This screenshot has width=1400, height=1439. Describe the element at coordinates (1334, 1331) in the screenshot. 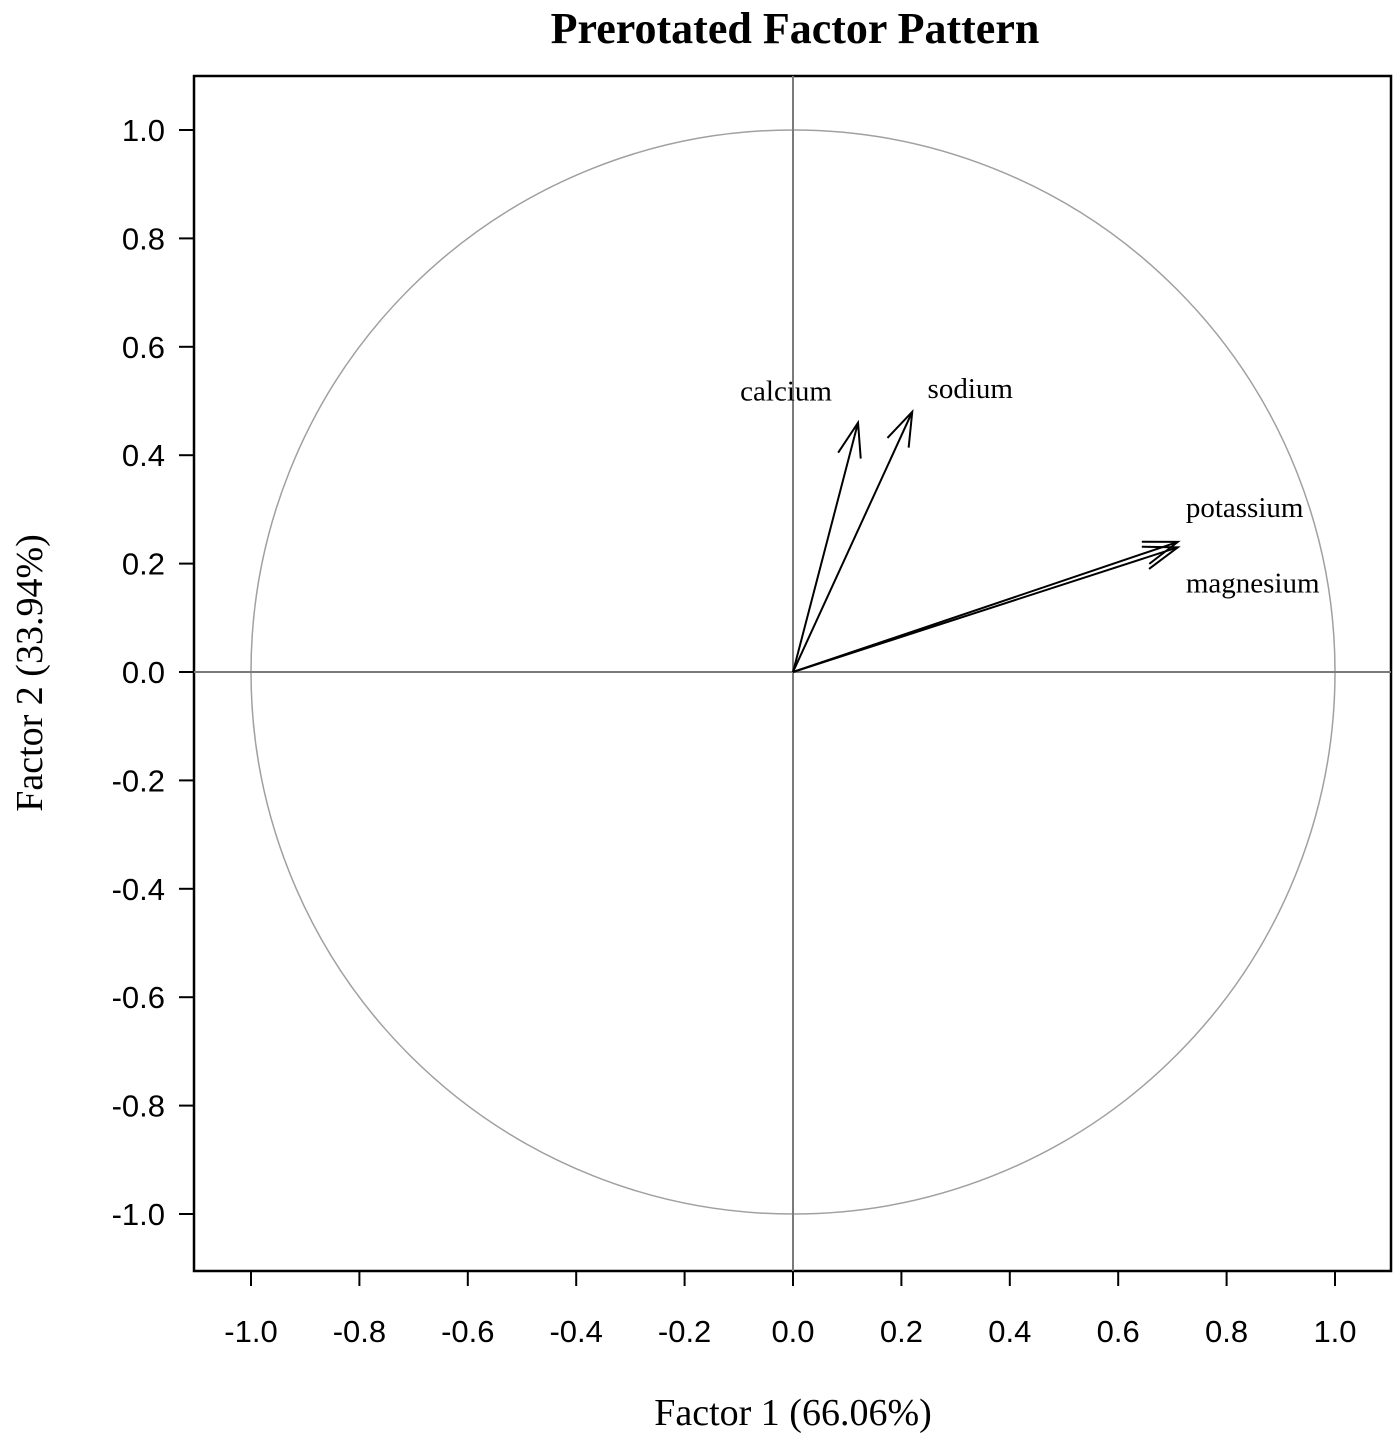

I see `x-tick-label: 1.0` at that location.